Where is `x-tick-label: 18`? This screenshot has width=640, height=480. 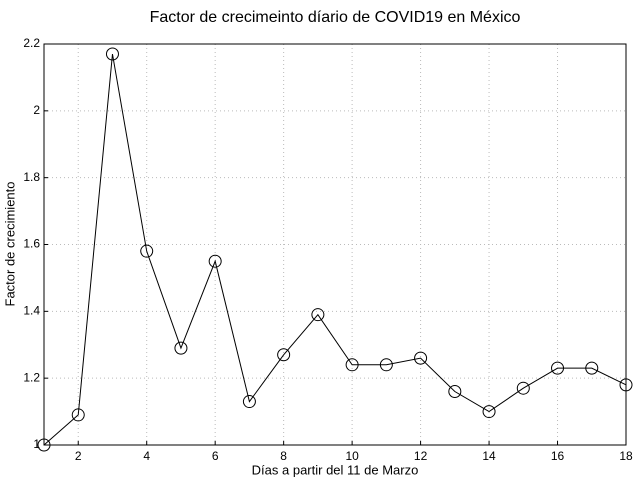
x-tick-label: 18 is located at coordinates (626, 456).